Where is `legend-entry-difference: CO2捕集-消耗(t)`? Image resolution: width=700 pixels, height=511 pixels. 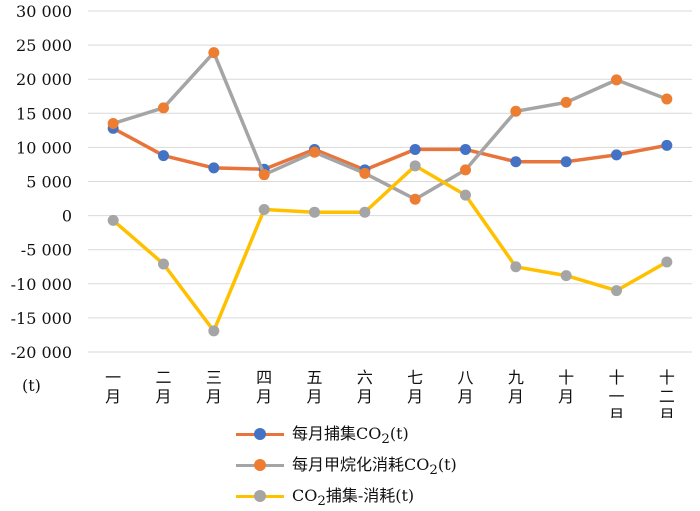 legend-entry-difference: CO2捕集-消耗(t) is located at coordinates (346, 495).